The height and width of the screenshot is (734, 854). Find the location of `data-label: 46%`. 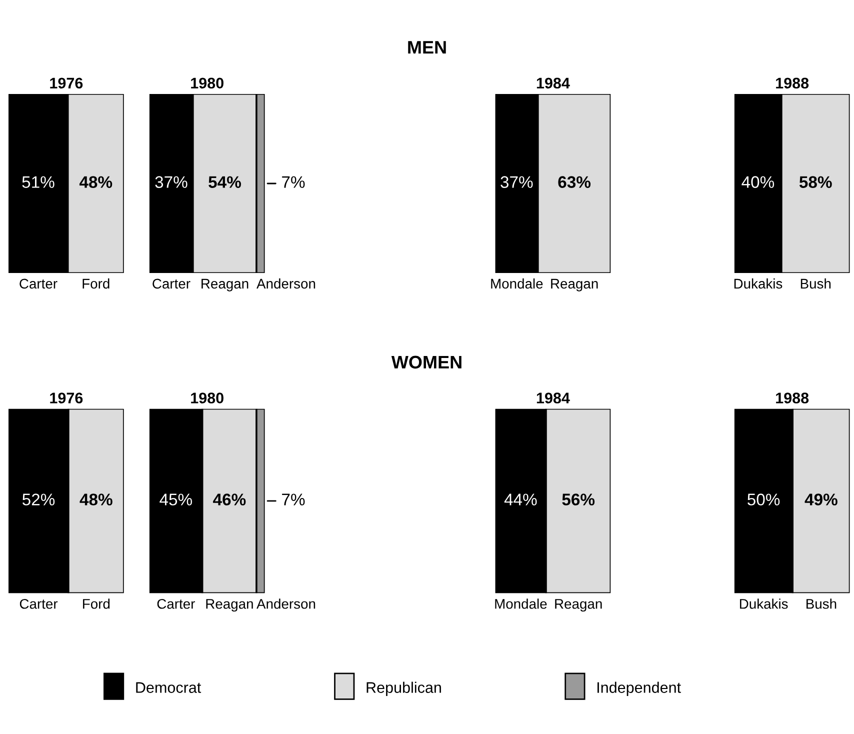

data-label: 46% is located at coordinates (229, 500).